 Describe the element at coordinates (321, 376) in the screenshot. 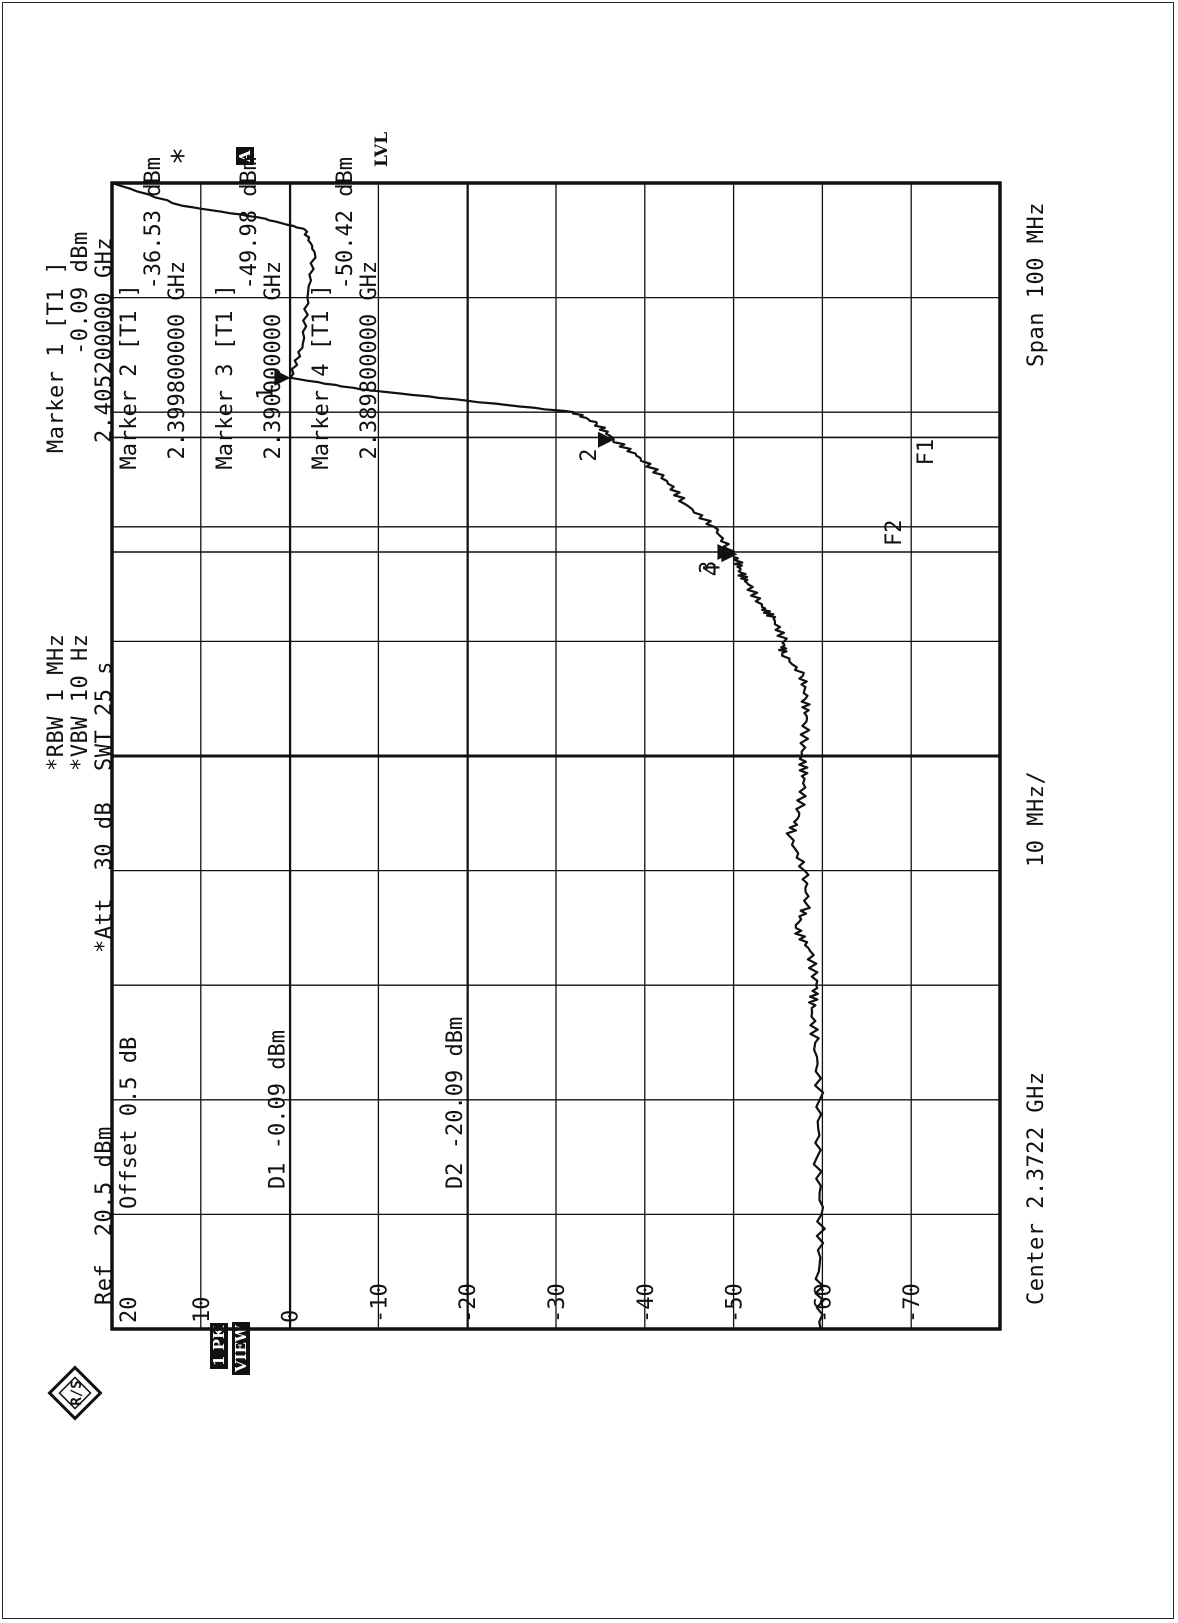

I see `marker-table-title: Marker 4 [T1 ]` at that location.